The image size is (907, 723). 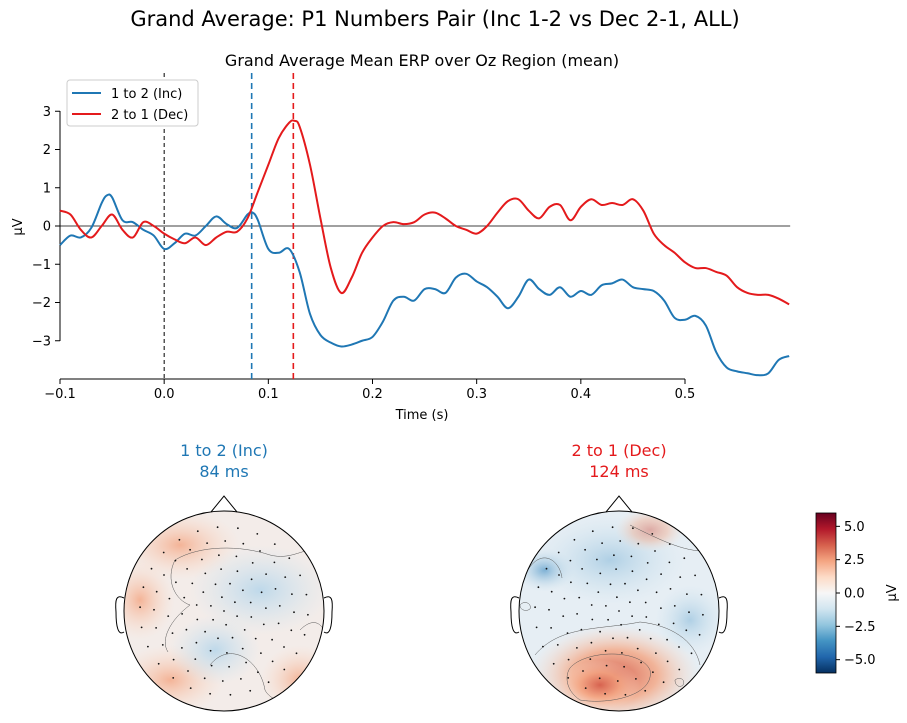 I want to click on left-ear-inc, so click(x=120, y=615).